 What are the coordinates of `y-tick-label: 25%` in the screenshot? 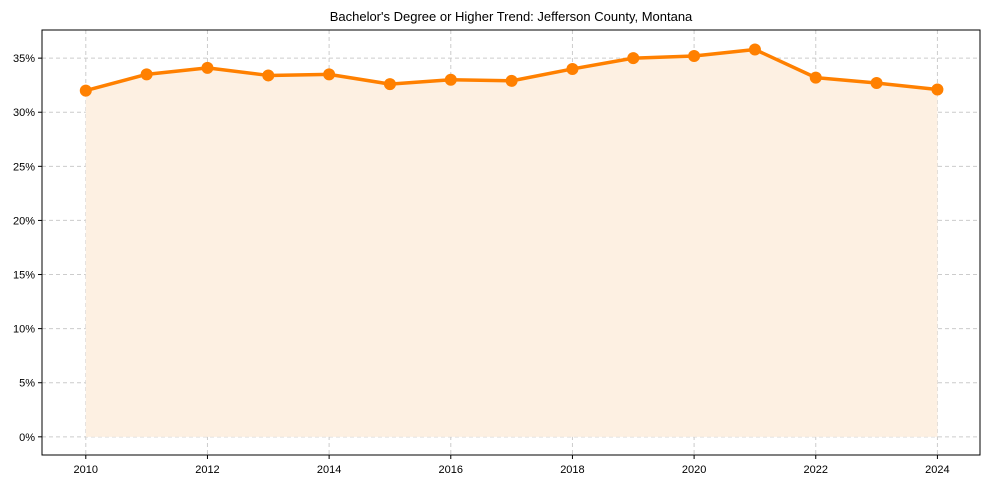 It's located at (24, 167).